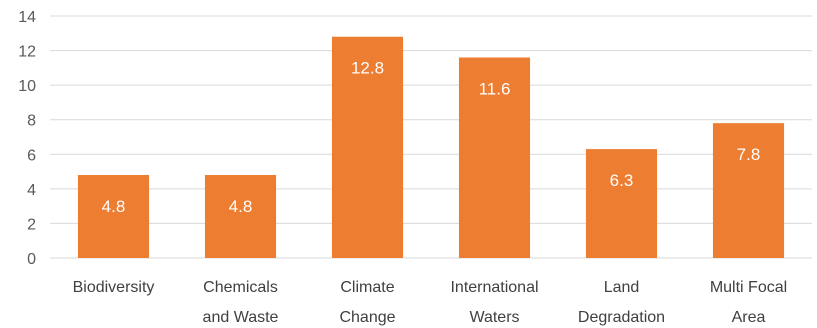  What do you see at coordinates (622, 287) in the screenshot?
I see `x-category-label: Land` at bounding box center [622, 287].